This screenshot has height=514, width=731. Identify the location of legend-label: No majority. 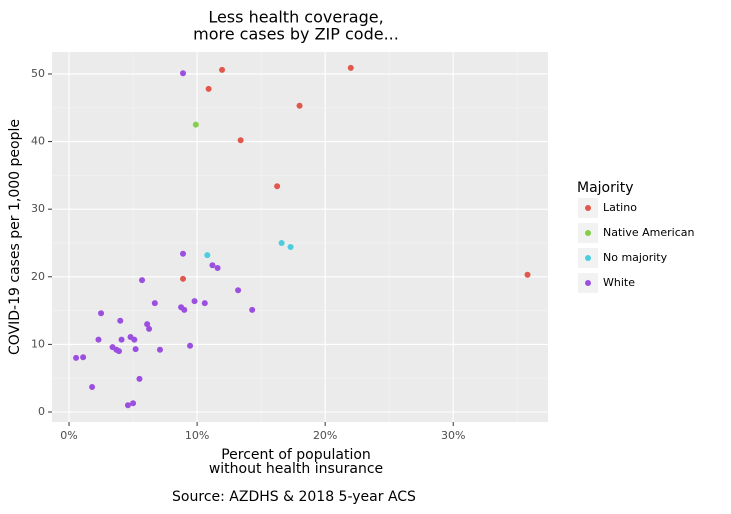
(635, 257).